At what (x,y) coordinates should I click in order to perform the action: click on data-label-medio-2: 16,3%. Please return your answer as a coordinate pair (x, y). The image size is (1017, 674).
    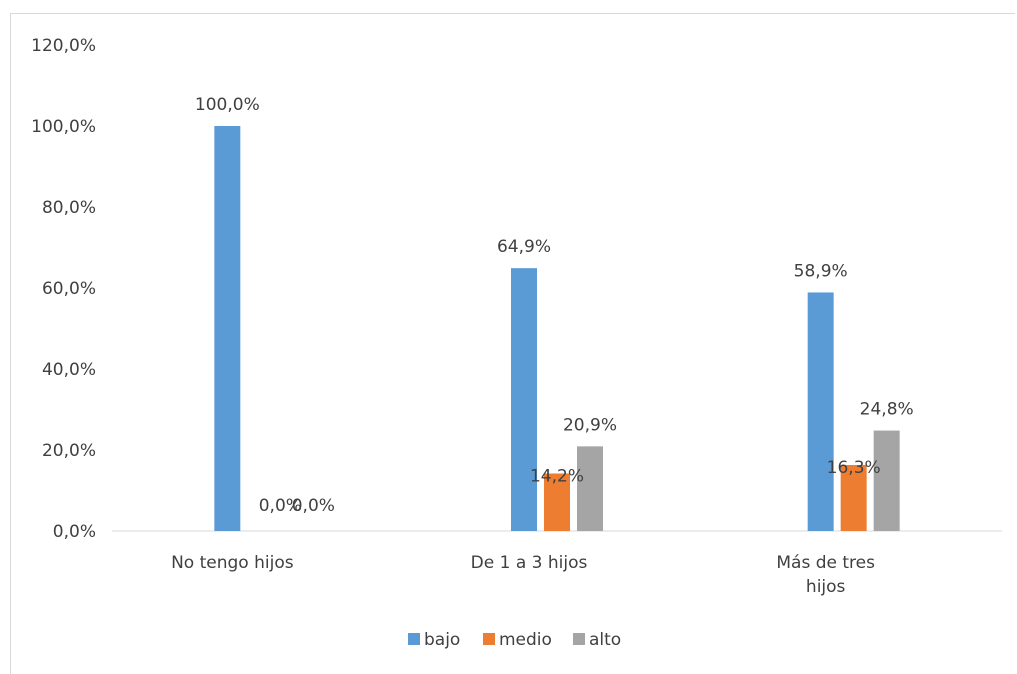
    Looking at the image, I should click on (854, 468).